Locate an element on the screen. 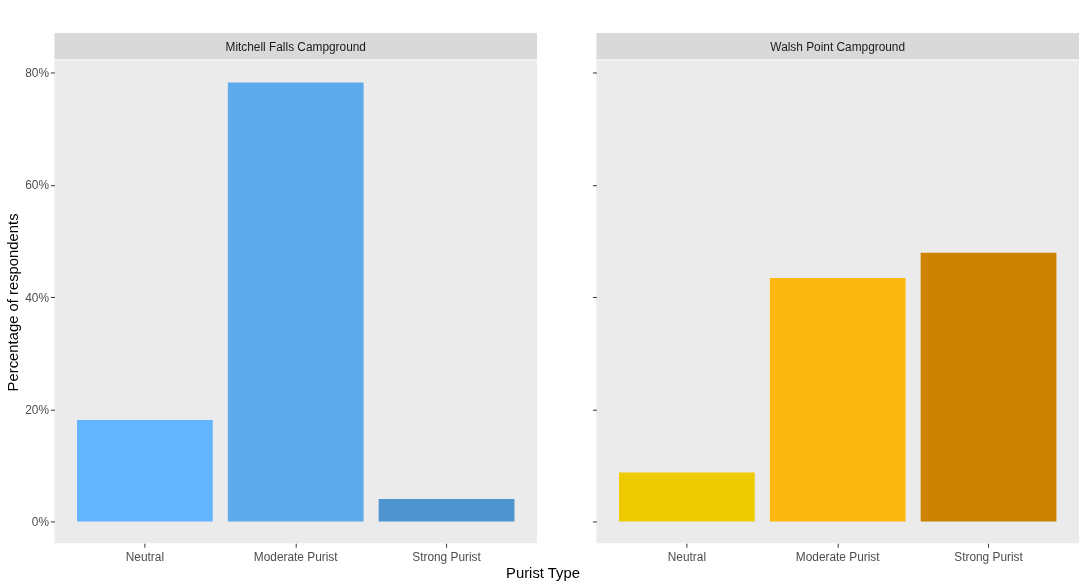 The height and width of the screenshot is (587, 1083). chart-title: Mitchell Falls Campground is located at coordinates (295, 46).